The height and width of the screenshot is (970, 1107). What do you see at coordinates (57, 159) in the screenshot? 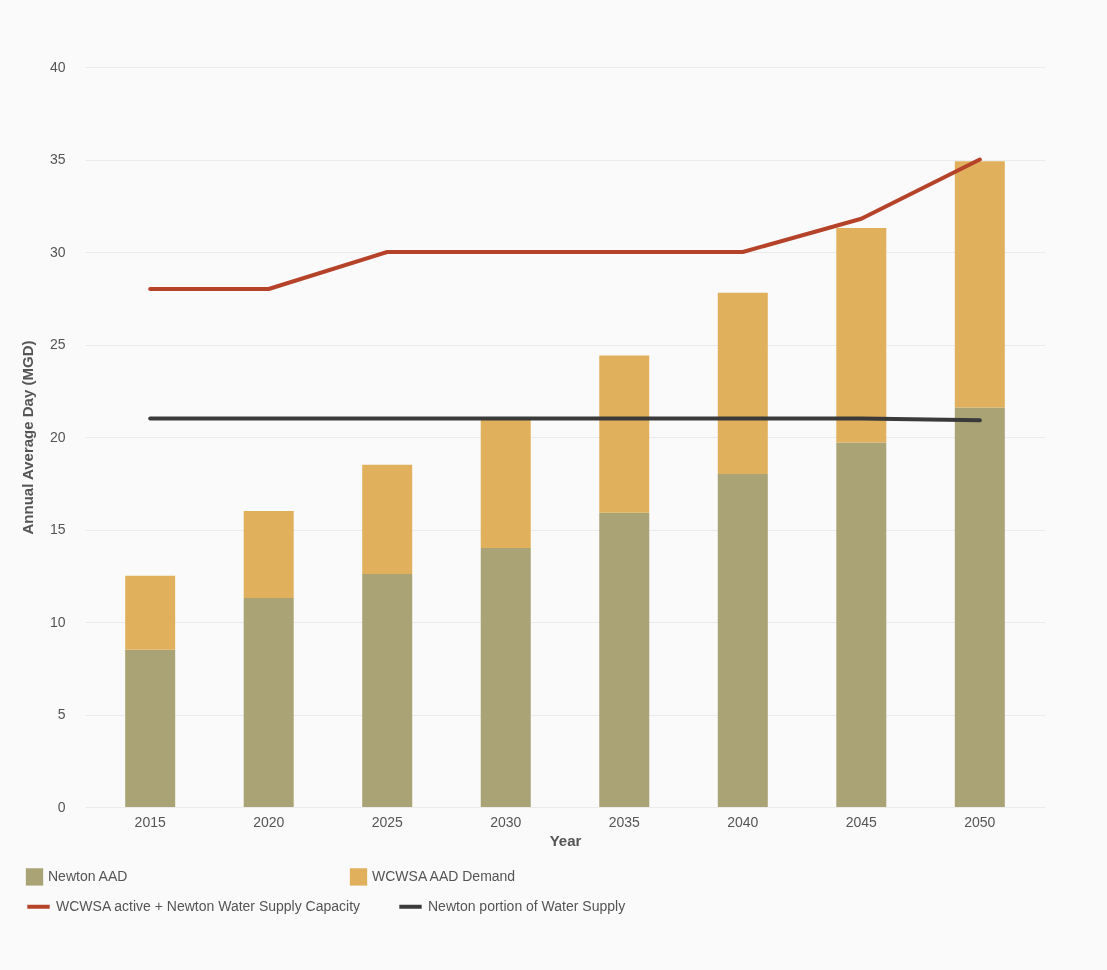
I see `y-tick-label: 35` at bounding box center [57, 159].